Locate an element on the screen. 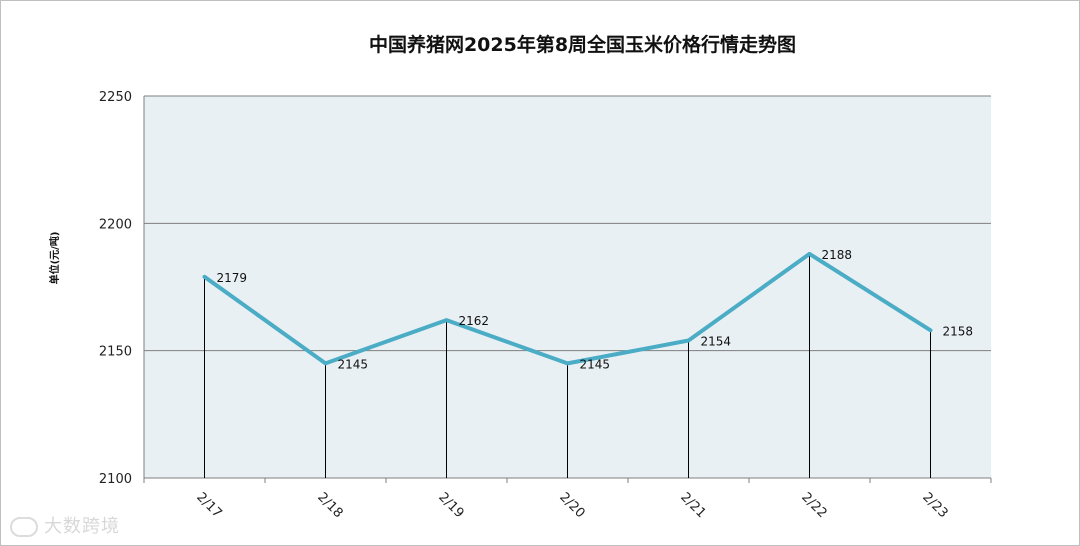 Image resolution: width=1080 pixels, height=546 pixels. x-tick-label: 2/23 is located at coordinates (934, 505).